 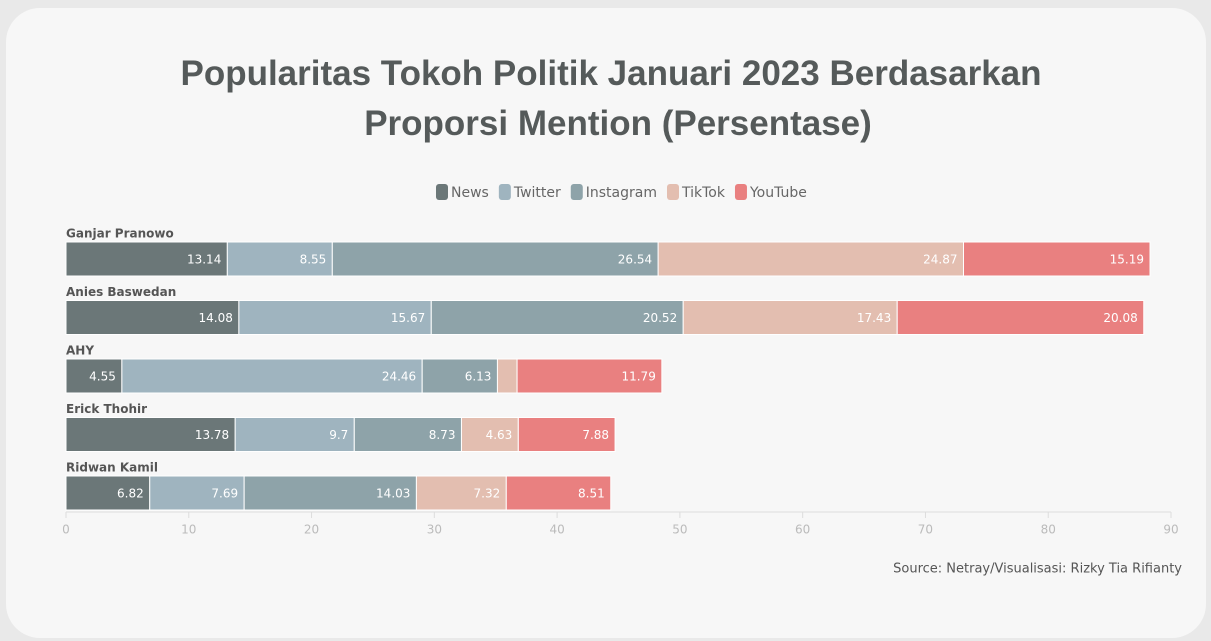 What do you see at coordinates (621, 193) in the screenshot?
I see `legend-label: Instagram` at bounding box center [621, 193].